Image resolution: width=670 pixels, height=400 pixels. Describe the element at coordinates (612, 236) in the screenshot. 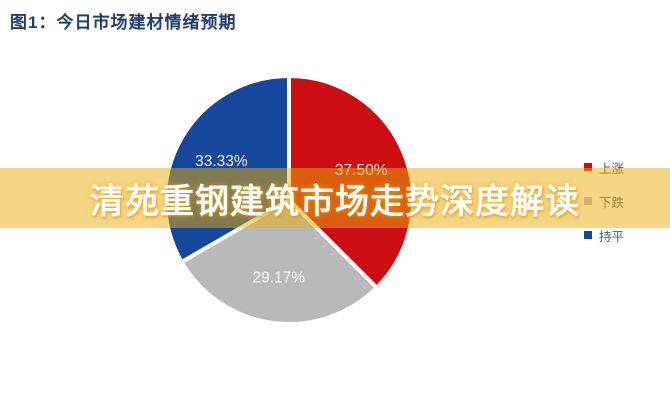

I see `legend-label-flat: 持平` at that location.